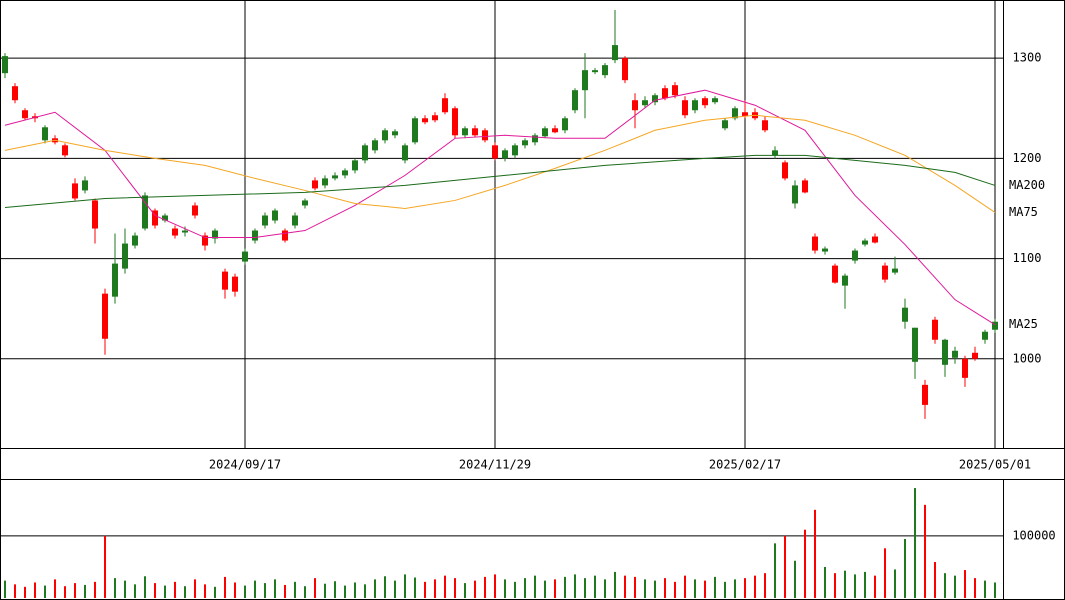 Image resolution: width=1065 pixels, height=600 pixels. Describe the element at coordinates (1023, 212) in the screenshot. I see `line-label: MA75` at that location.